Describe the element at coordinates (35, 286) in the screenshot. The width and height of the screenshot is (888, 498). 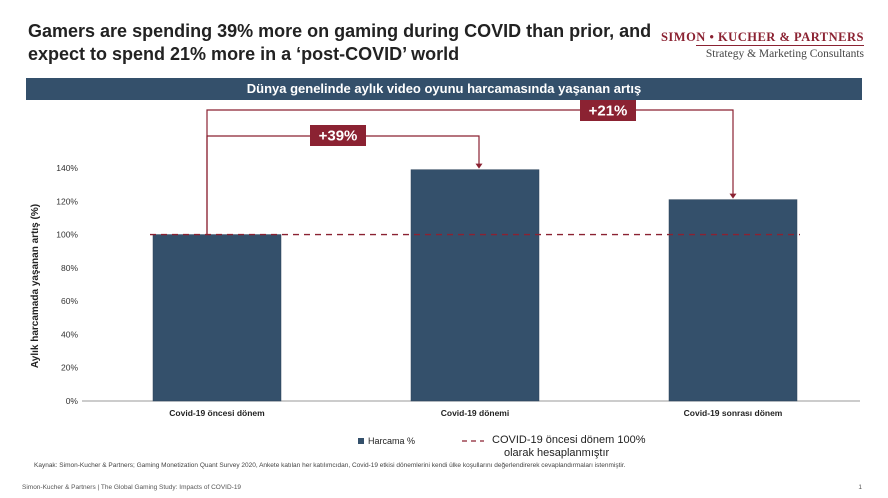
I see `y-axis-label: Aylık harcamada yaşanan artış (%)` at that location.